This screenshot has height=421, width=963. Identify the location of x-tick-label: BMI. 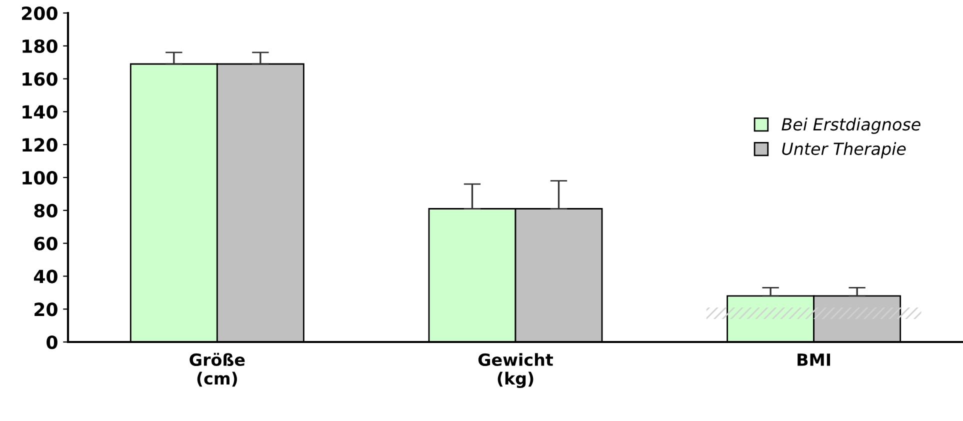
(814, 360).